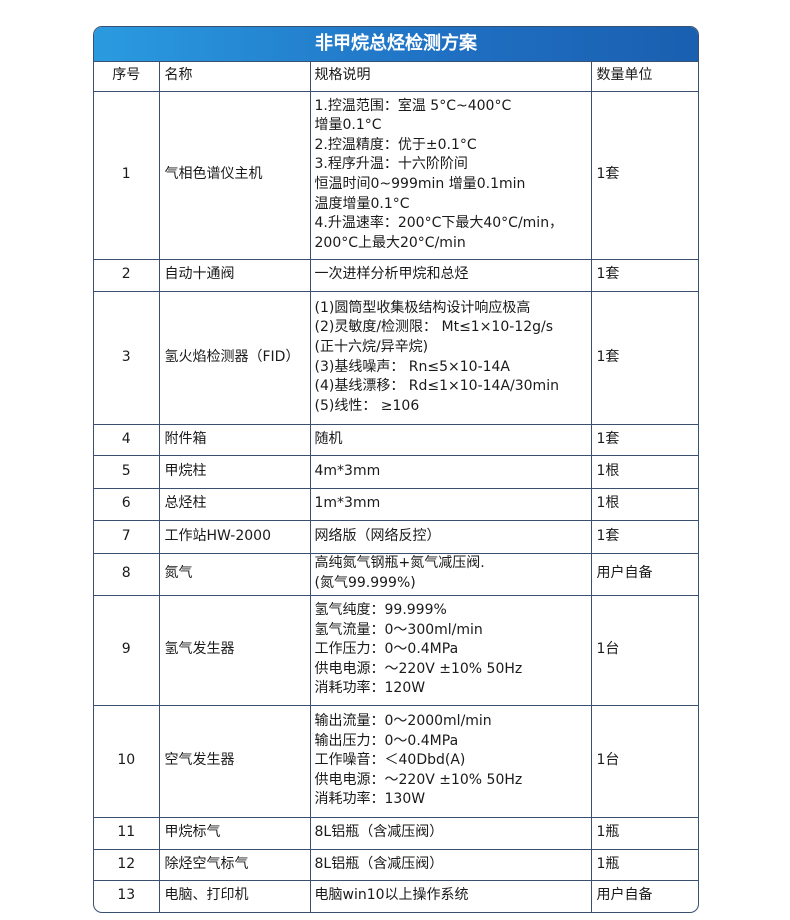 The image size is (790, 920). What do you see at coordinates (328, 438) in the screenshot?
I see `spec-line: 随机` at bounding box center [328, 438].